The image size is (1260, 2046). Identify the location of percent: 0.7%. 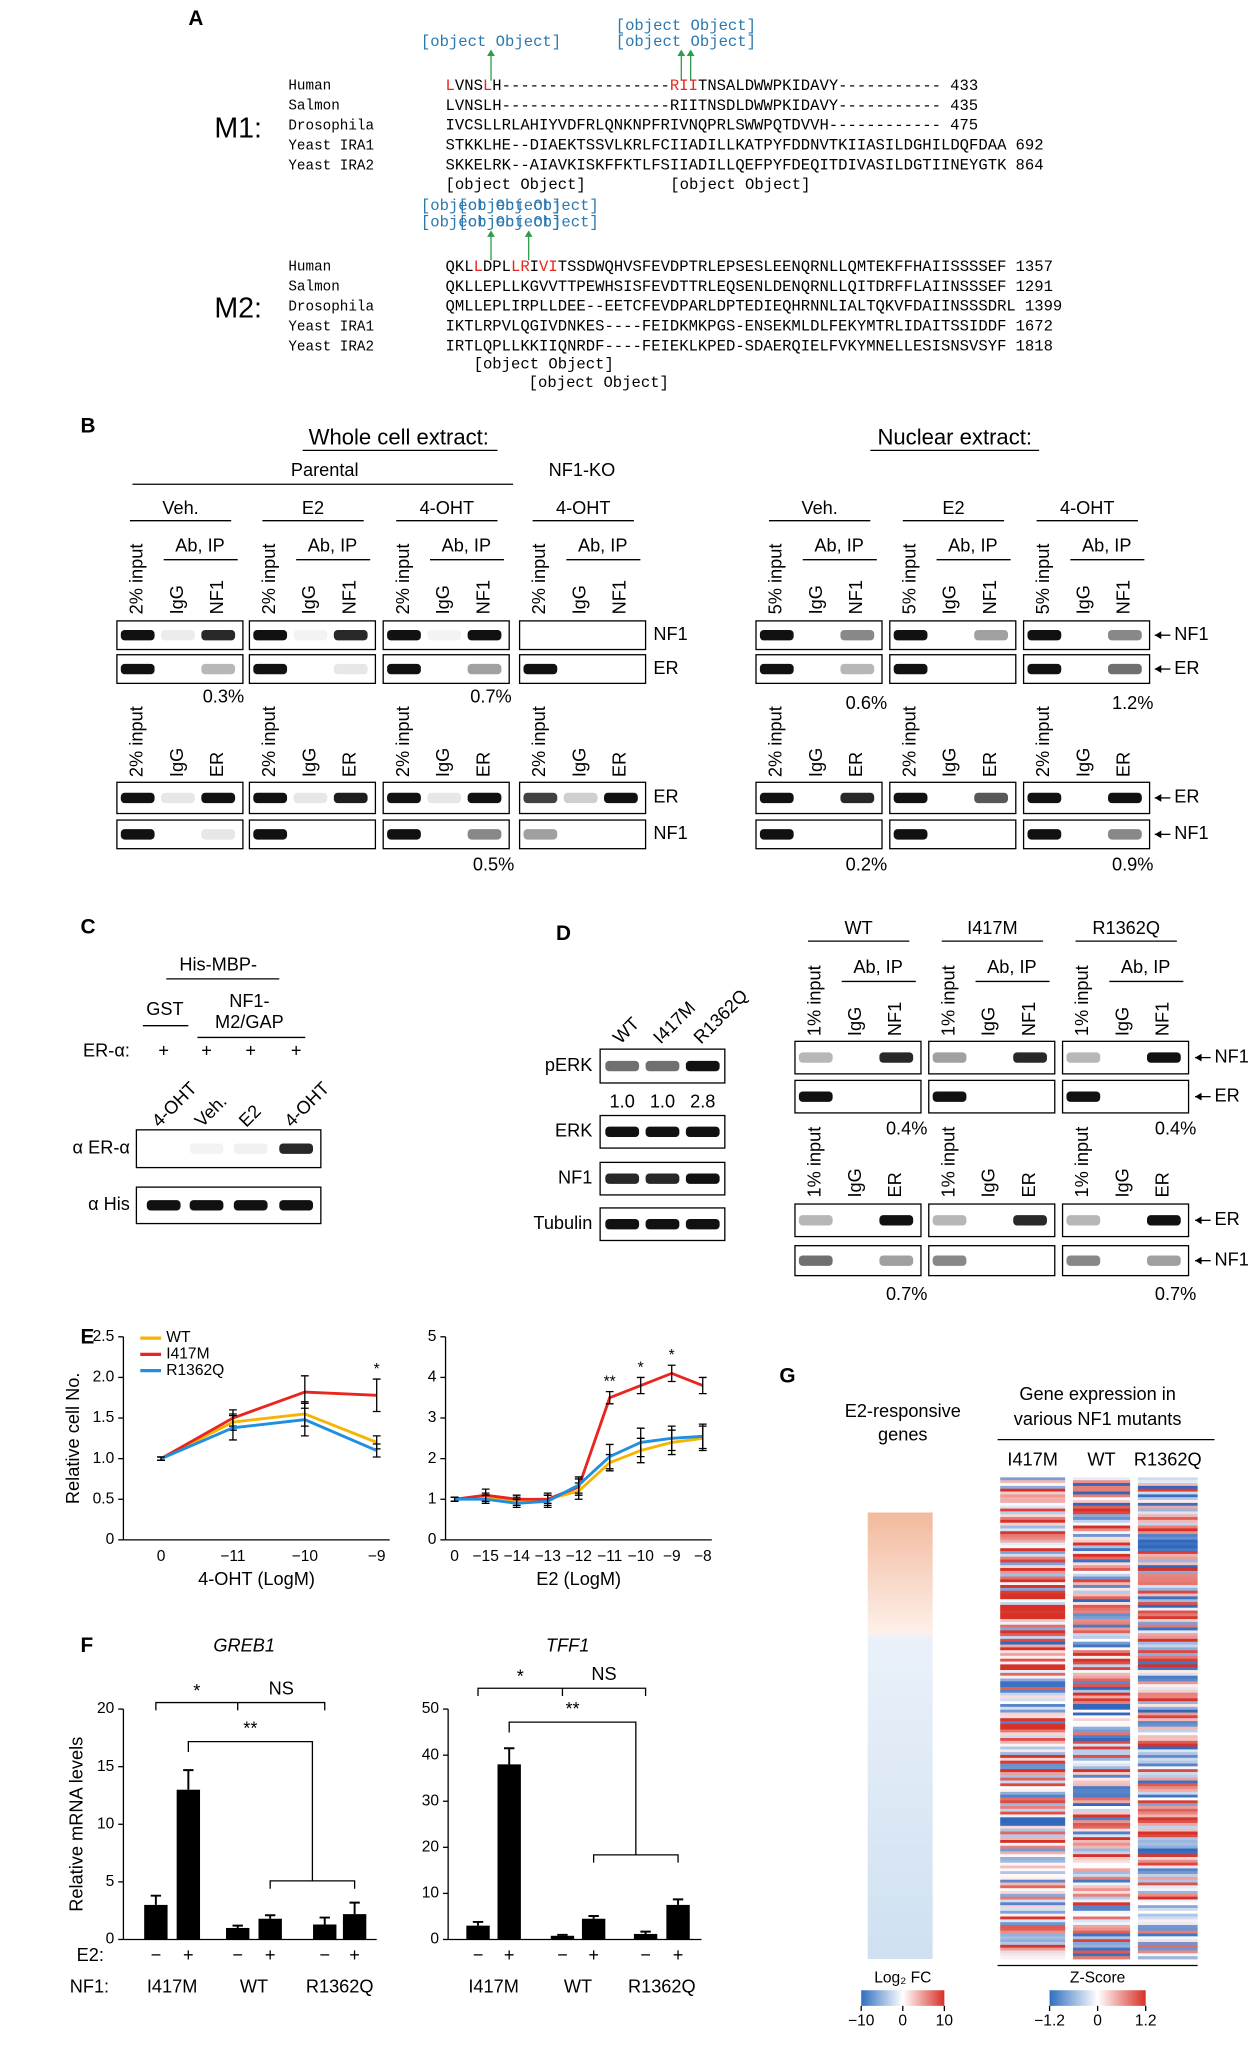
(490, 696).